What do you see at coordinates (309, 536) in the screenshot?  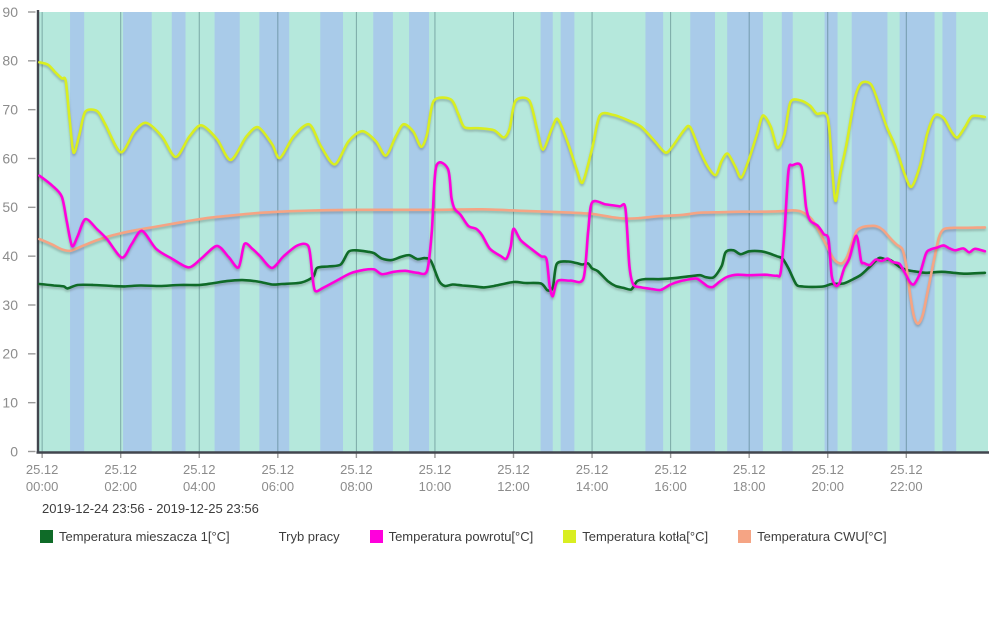 I see `legend-label-tryb-pracy: Tryb pracy` at bounding box center [309, 536].